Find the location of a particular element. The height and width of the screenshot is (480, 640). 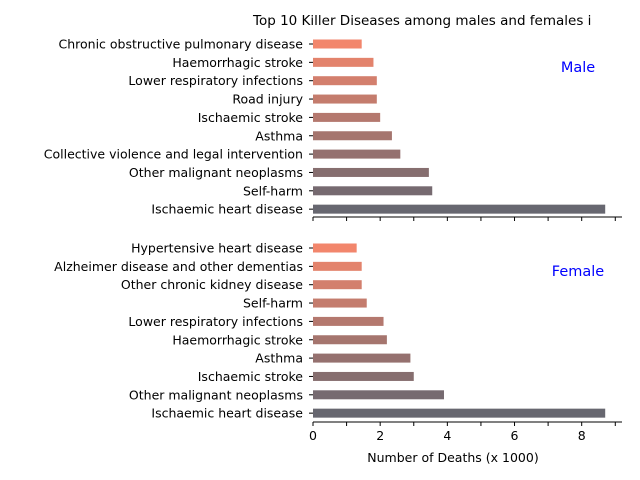

category-label: Chronic obstructive pulmonary disease is located at coordinates (181, 44).